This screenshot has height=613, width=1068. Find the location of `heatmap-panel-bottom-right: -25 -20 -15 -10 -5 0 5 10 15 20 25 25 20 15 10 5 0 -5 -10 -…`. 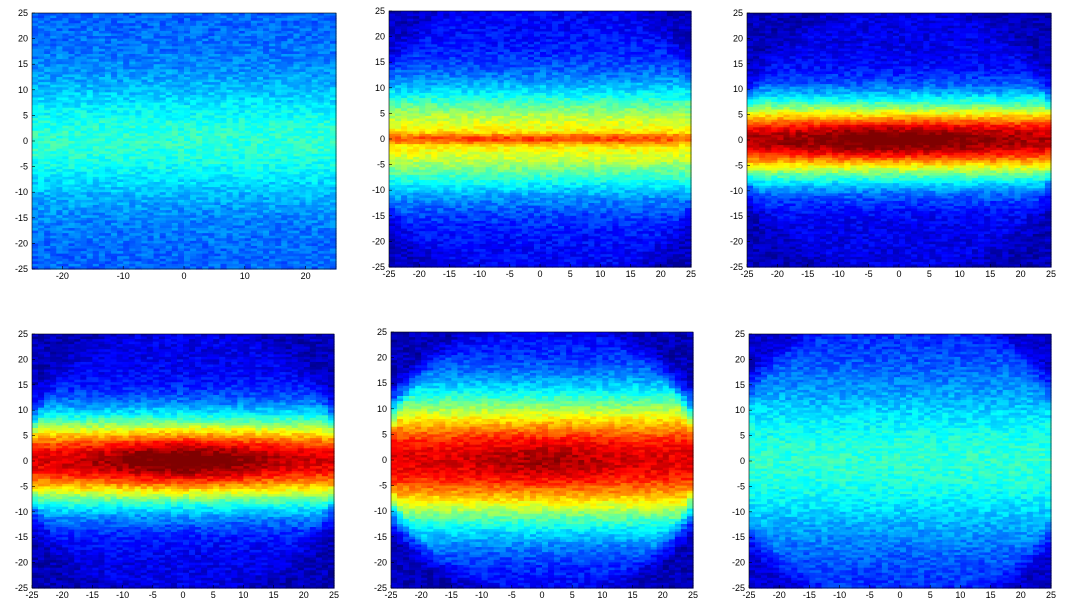

heatmap-panel-bottom-right: -25 -20 -15 -10 -5 0 5 10 15 20 25 25 20 15 10 5 0 -5 -10 -… is located at coordinates (894, 464).